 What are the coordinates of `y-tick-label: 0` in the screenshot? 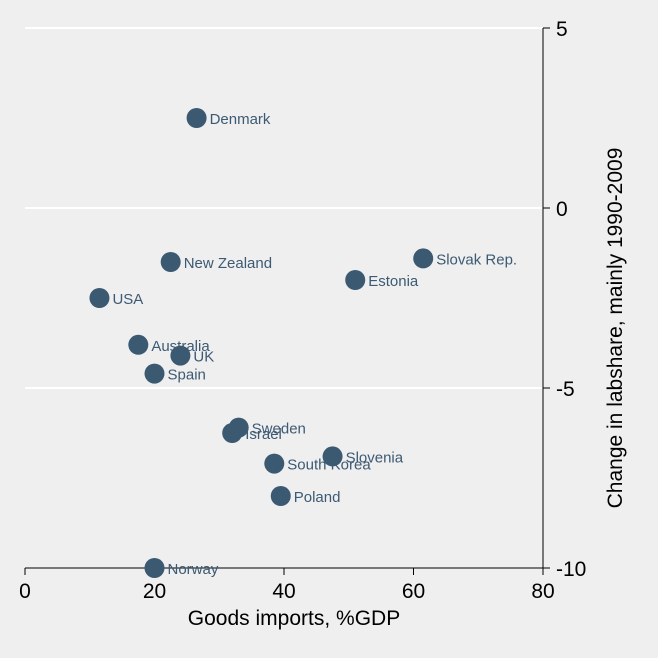 It's located at (562, 209).